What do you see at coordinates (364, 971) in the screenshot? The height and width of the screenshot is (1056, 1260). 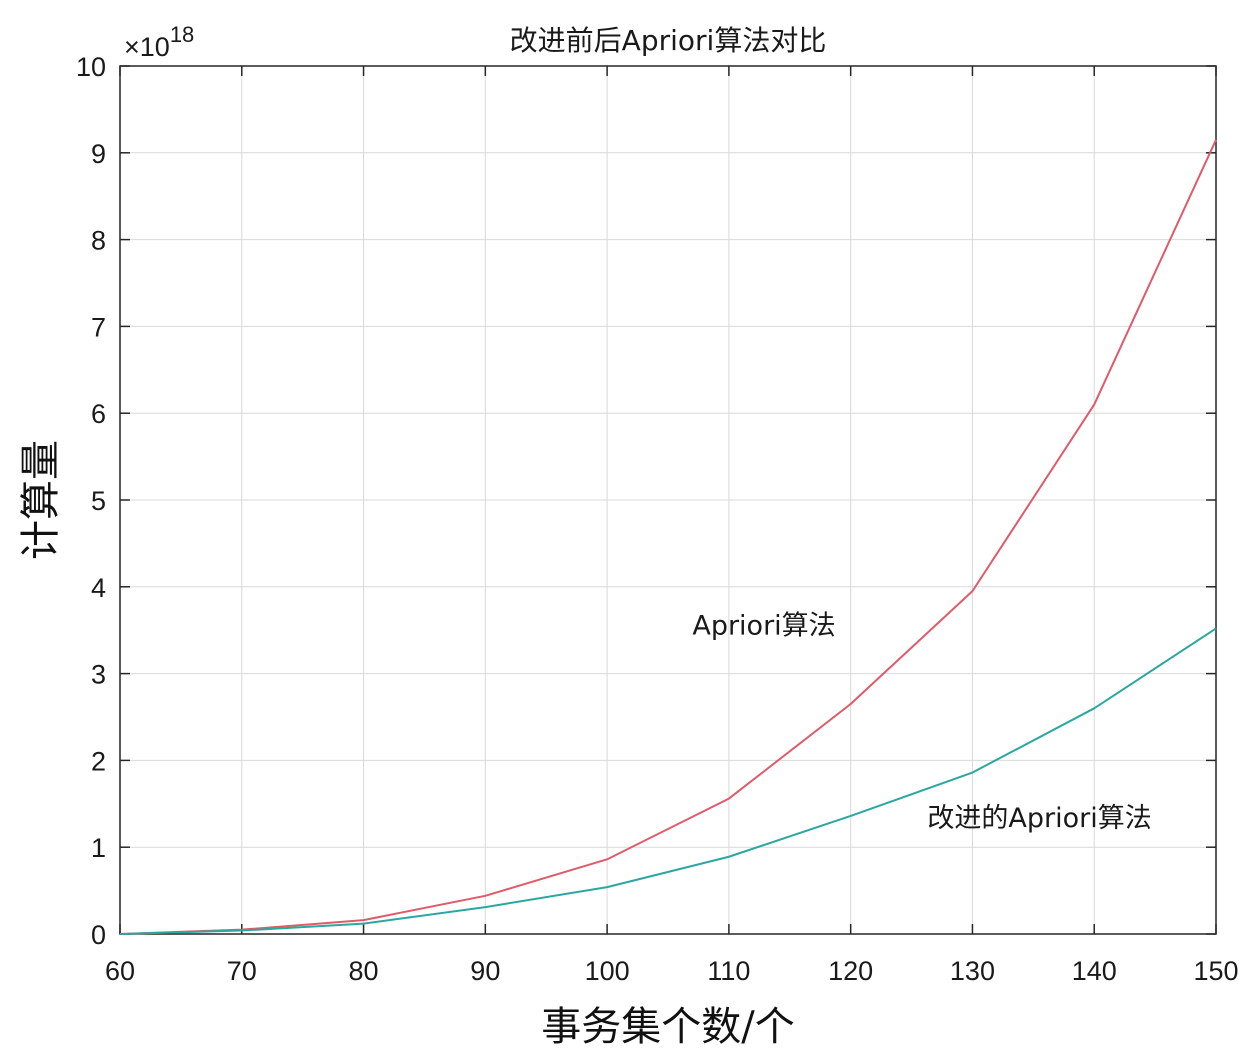 I see `x-tick-label: 80` at bounding box center [364, 971].